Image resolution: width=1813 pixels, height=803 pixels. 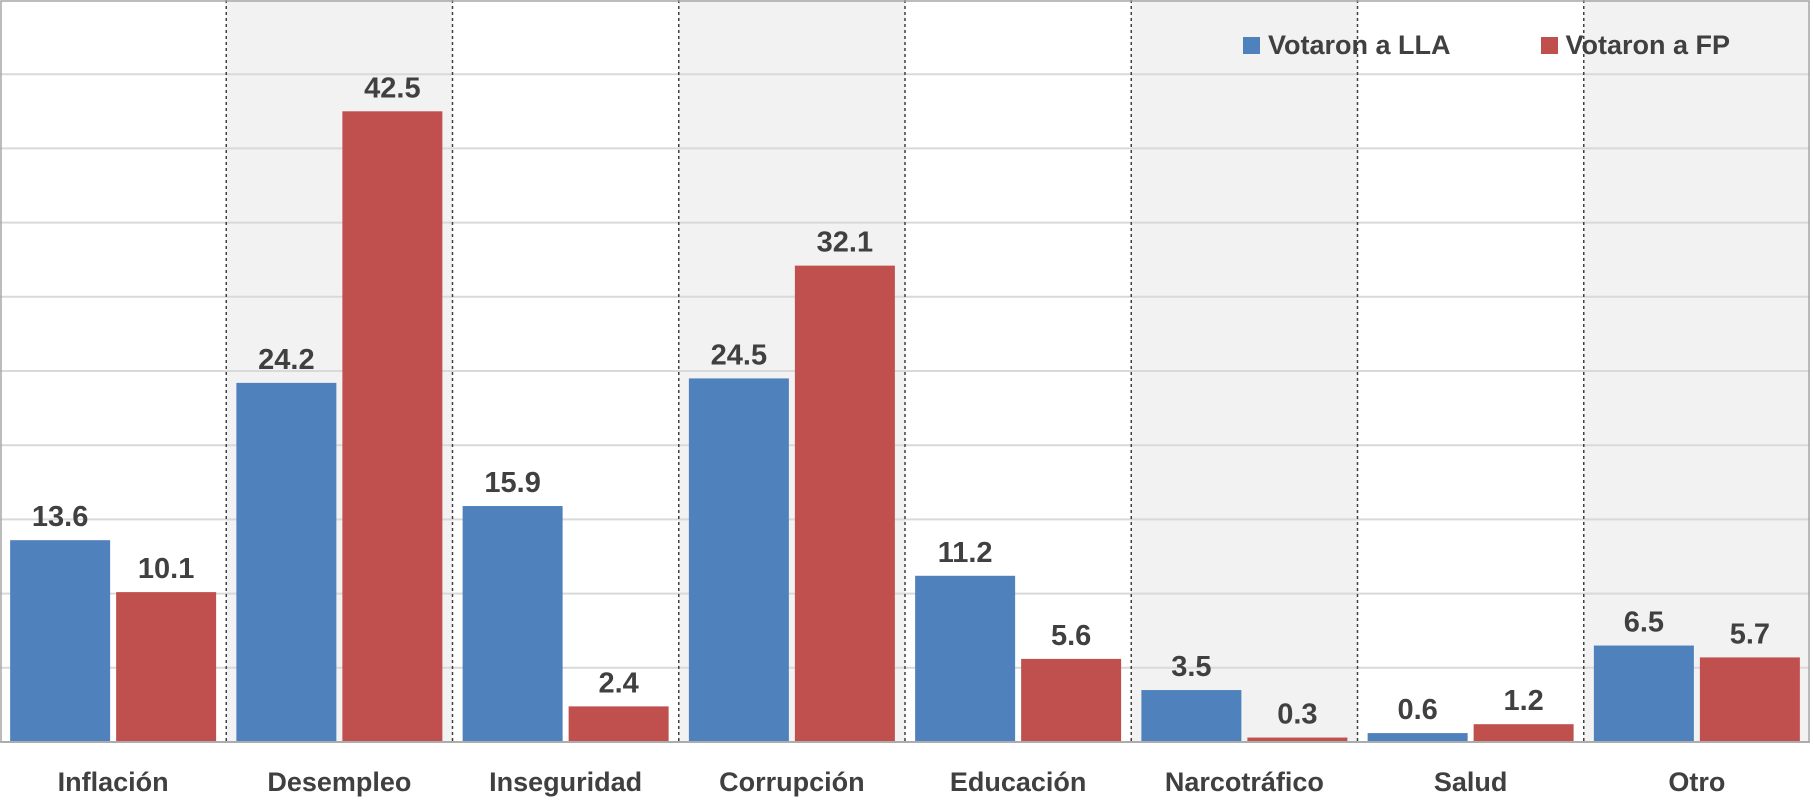 What do you see at coordinates (1359, 45) in the screenshot?
I see `legend-label-lla: Votaron a LLA` at bounding box center [1359, 45].